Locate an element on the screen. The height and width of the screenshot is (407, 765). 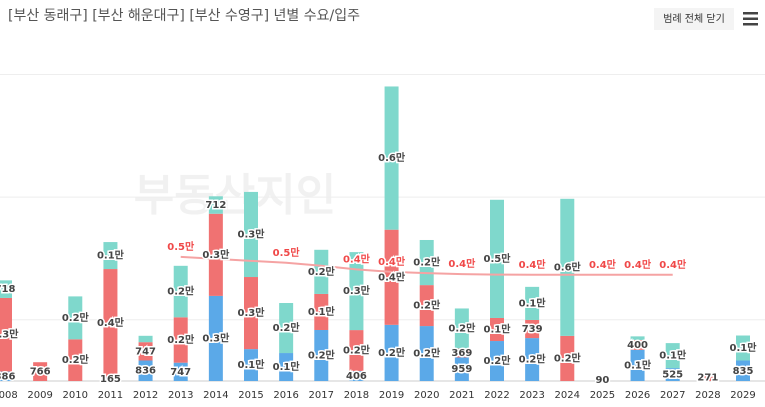
data-label: 386 is located at coordinates (7, 376).